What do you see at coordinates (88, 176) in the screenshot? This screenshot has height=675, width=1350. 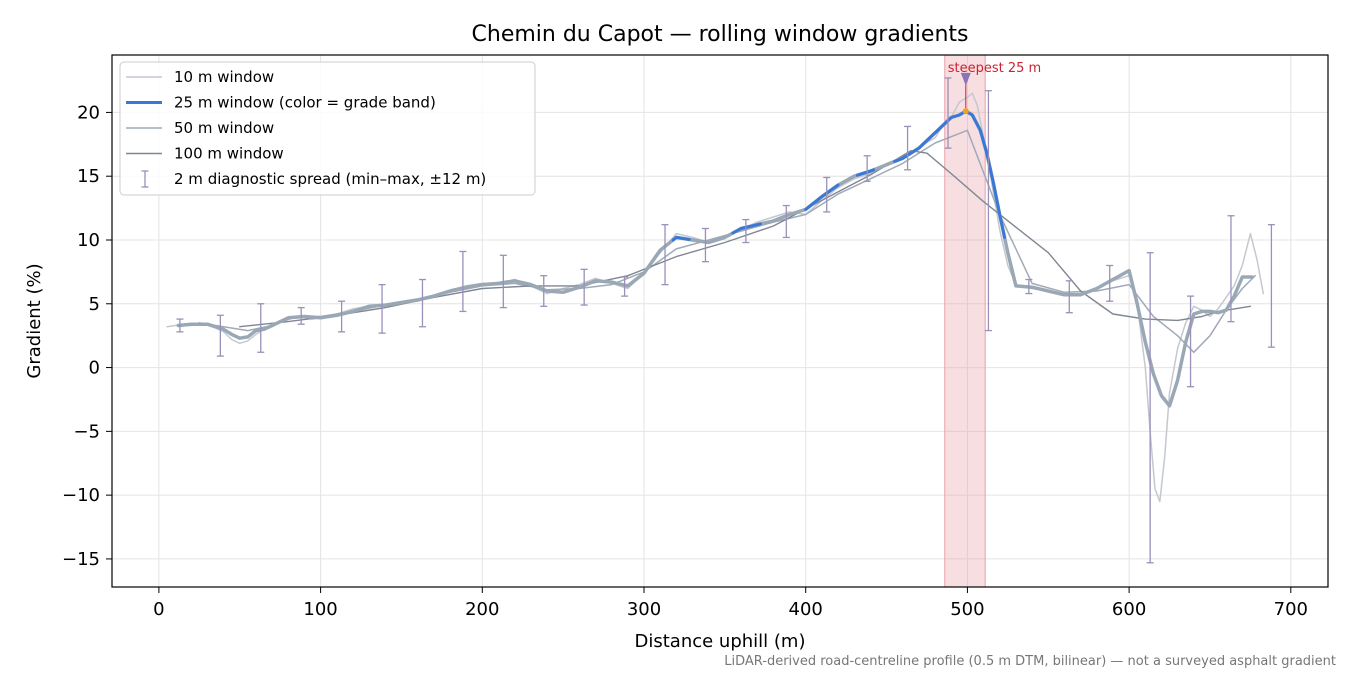 I see `y-tick-label: 15` at bounding box center [88, 176].